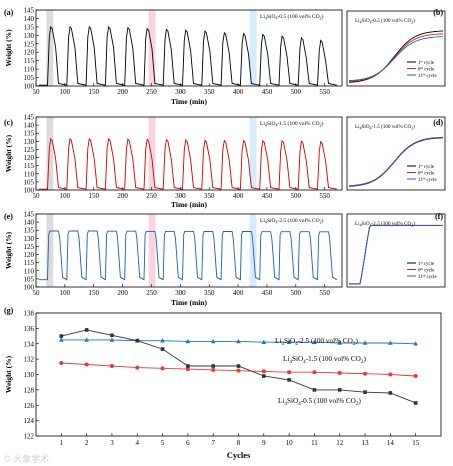 Image resolution: width=453 pixels, height=466 pixels. Describe the element at coordinates (213, 443) in the screenshot. I see `x-tick-label: 7` at that location.